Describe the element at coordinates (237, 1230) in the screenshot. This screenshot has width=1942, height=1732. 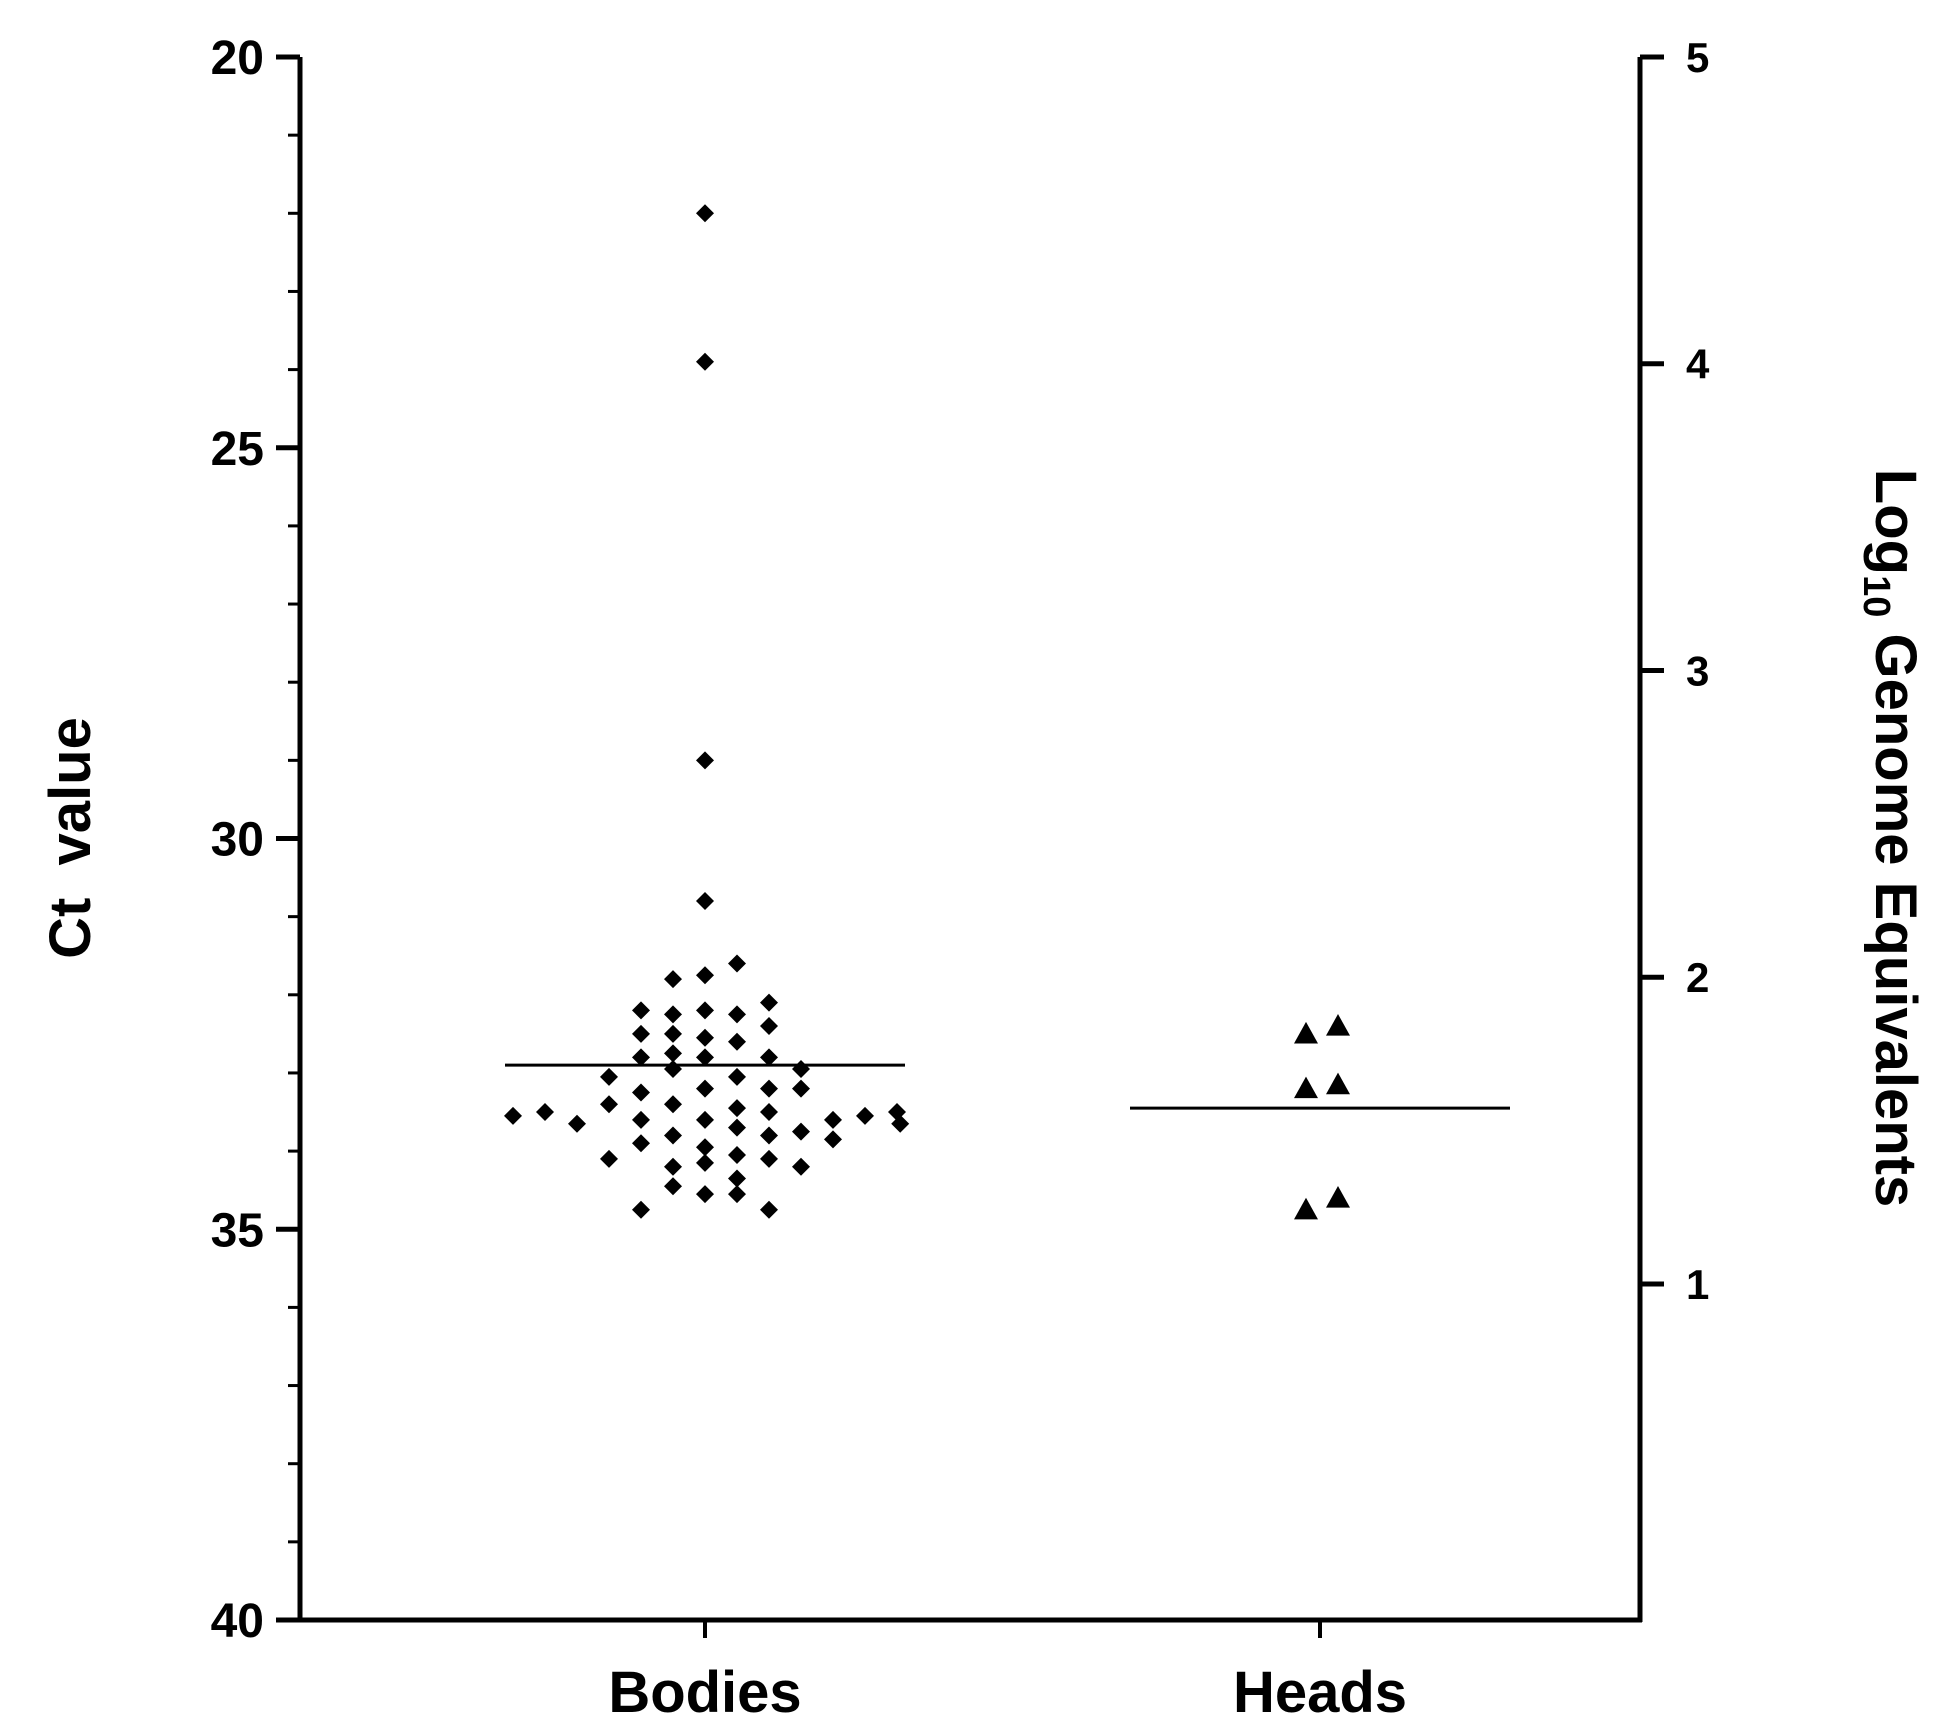
I see `left-tick-label: 35` at that location.